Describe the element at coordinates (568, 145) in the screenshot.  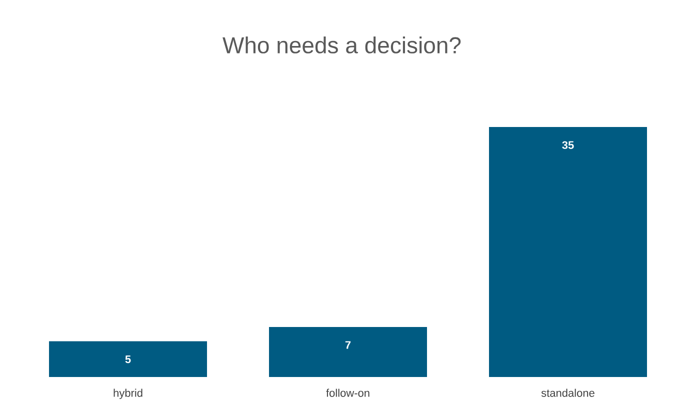
I see `data-label: 35` at that location.